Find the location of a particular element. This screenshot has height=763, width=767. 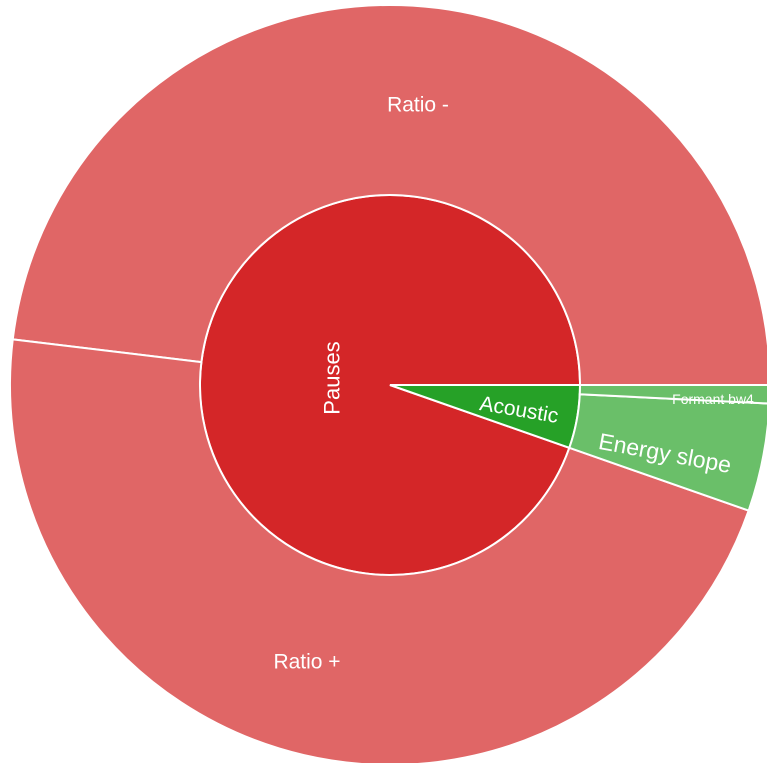

label-ratio: Ratio + is located at coordinates (306, 662).